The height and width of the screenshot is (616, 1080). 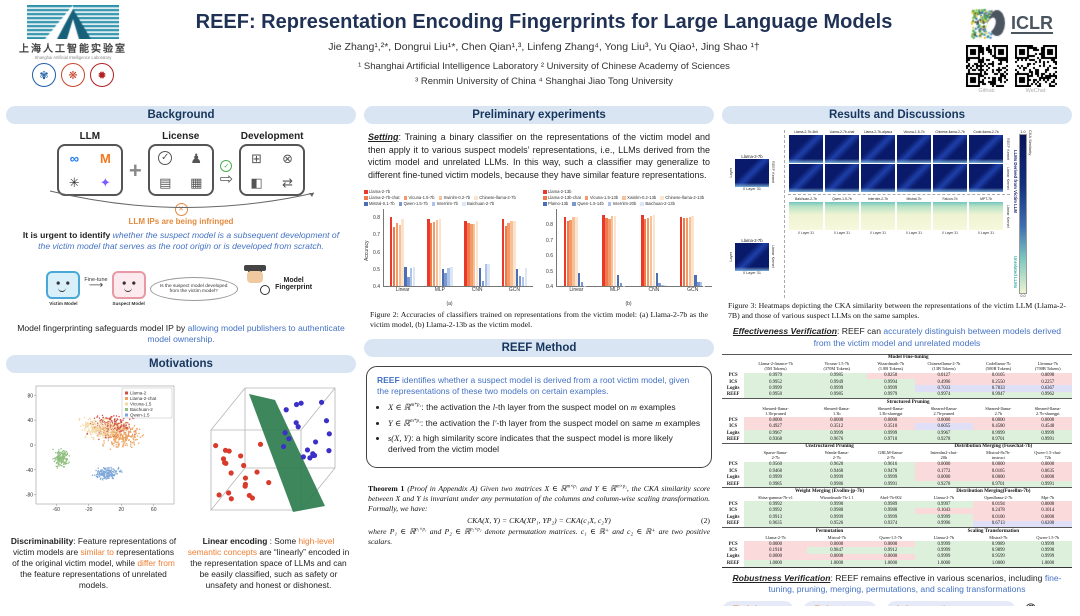 What do you see at coordinates (105, 158) in the screenshot?
I see `mistral-icon: M` at bounding box center [105, 158].